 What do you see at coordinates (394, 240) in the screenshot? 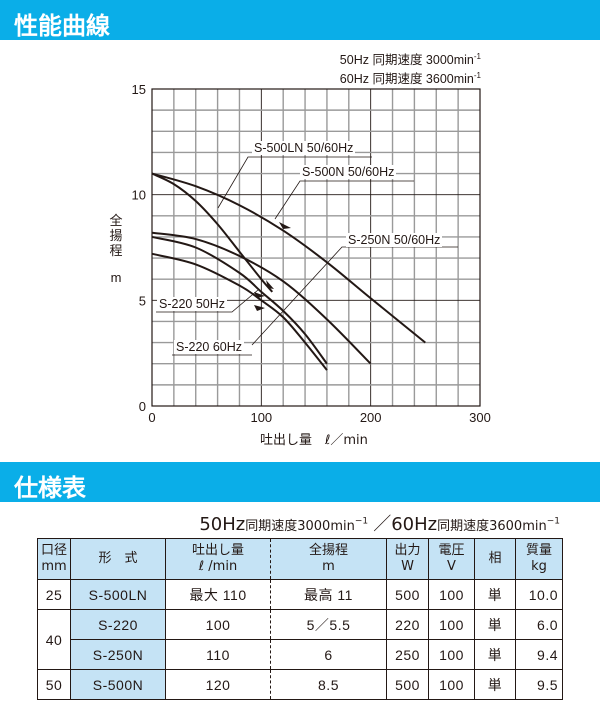
I see `label-s250n: S-250N 50/60Hz` at bounding box center [394, 240].